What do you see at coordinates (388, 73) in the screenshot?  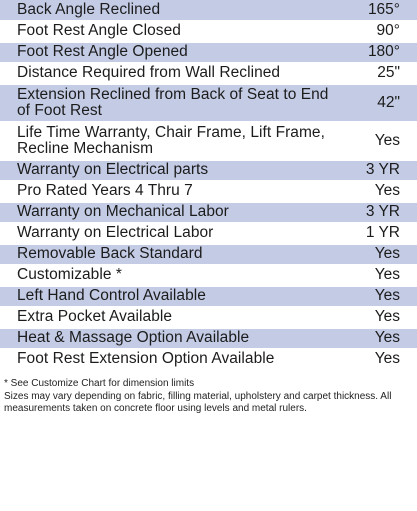 I see `spec-value: 25"` at bounding box center [388, 73].